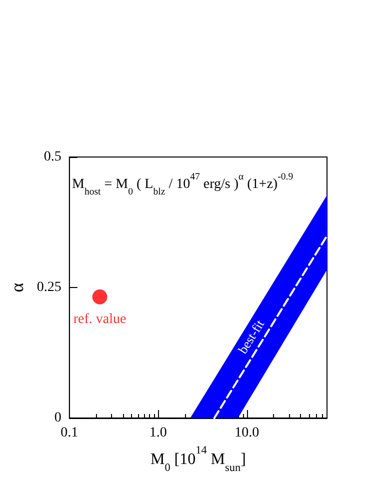 The width and height of the screenshot is (374, 484). What do you see at coordinates (58, 418) in the screenshot?
I see `y-tick-label: 0` at bounding box center [58, 418].